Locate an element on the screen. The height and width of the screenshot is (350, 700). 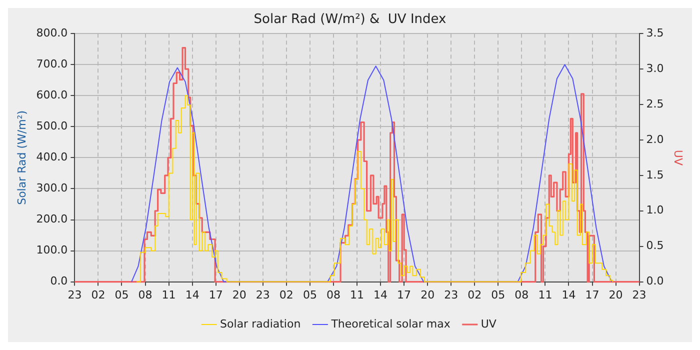
y-axis-title: Solar Rad (W/m²) is located at coordinates (21, 157).